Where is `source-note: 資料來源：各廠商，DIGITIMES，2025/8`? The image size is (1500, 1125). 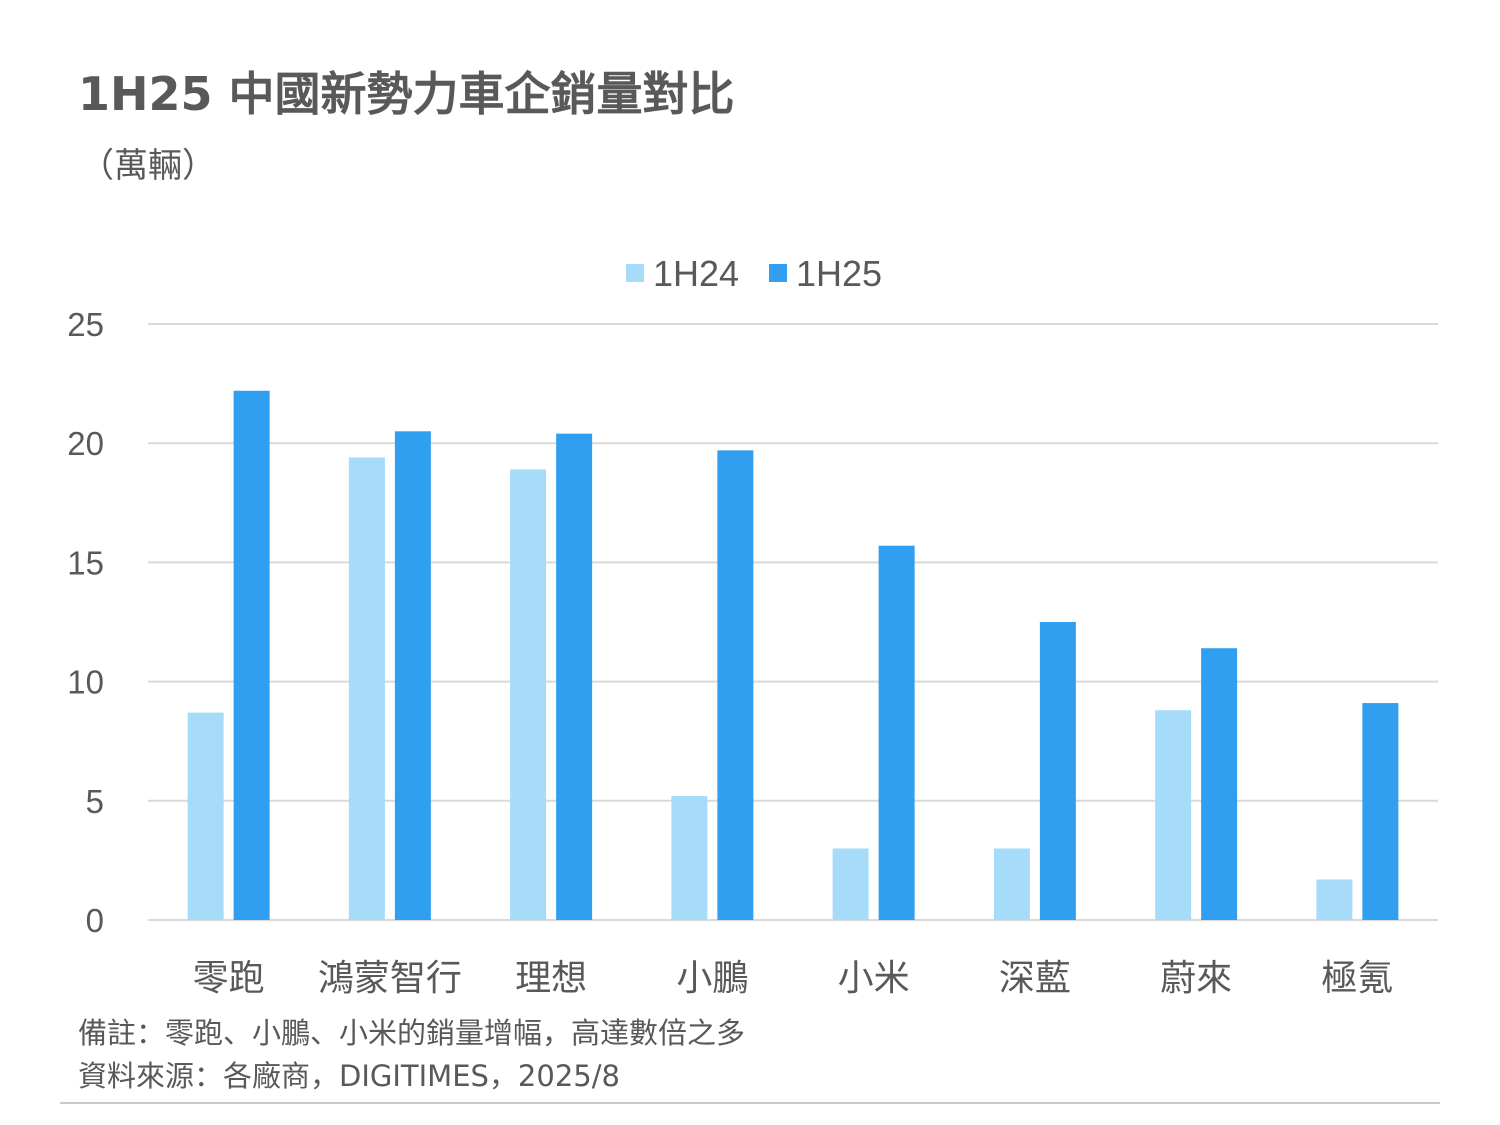 source-note: 資料來源：各廠商，DIGITIMES，2025/8 is located at coordinates (349, 1076).